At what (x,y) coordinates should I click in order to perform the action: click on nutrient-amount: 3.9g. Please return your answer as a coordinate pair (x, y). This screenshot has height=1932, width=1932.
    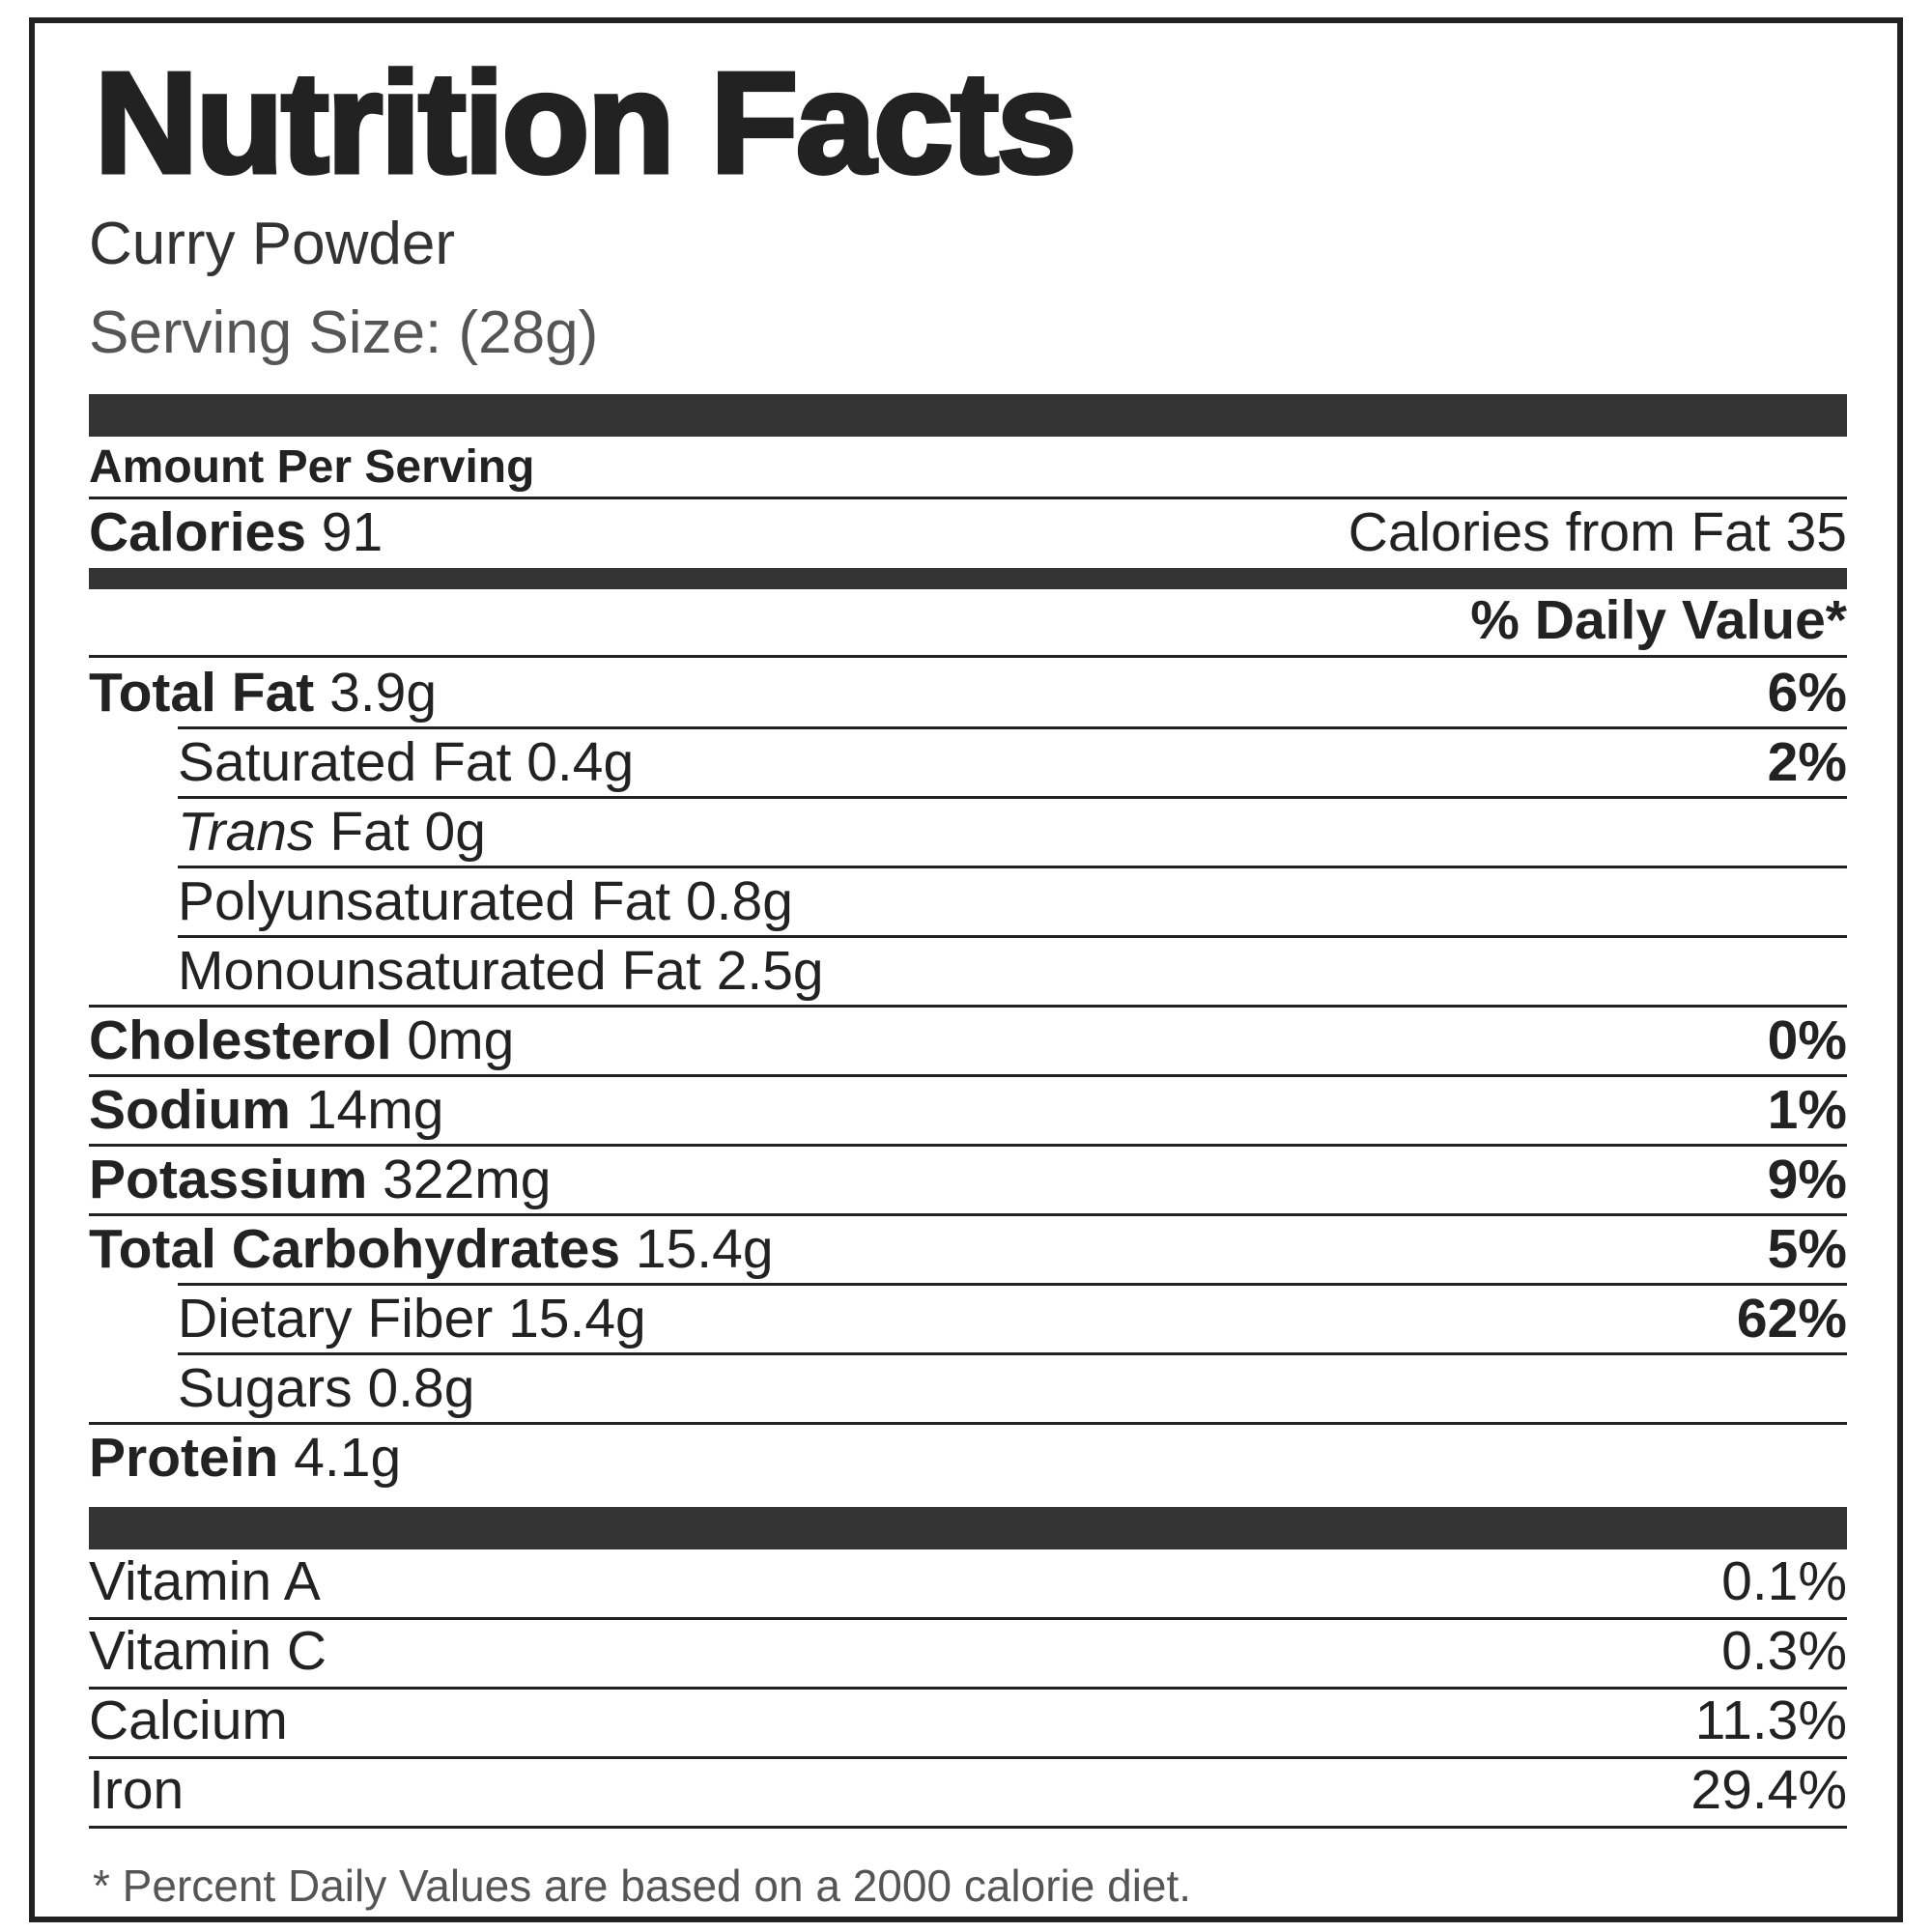
    Looking at the image, I should click on (383, 692).